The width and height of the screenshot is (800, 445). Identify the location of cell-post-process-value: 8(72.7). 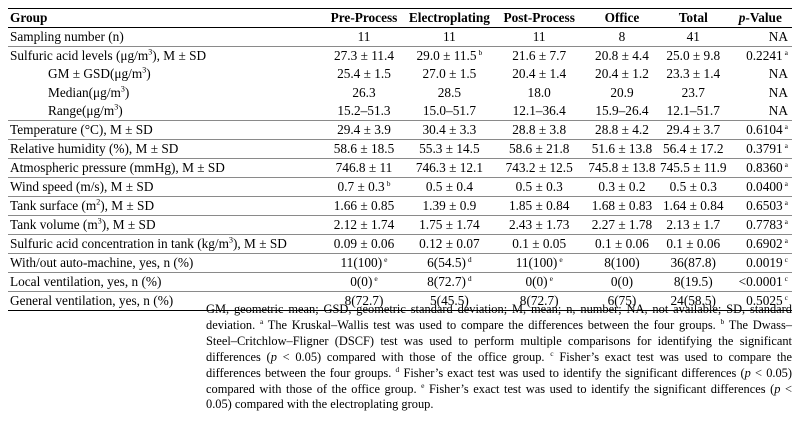
(539, 301).